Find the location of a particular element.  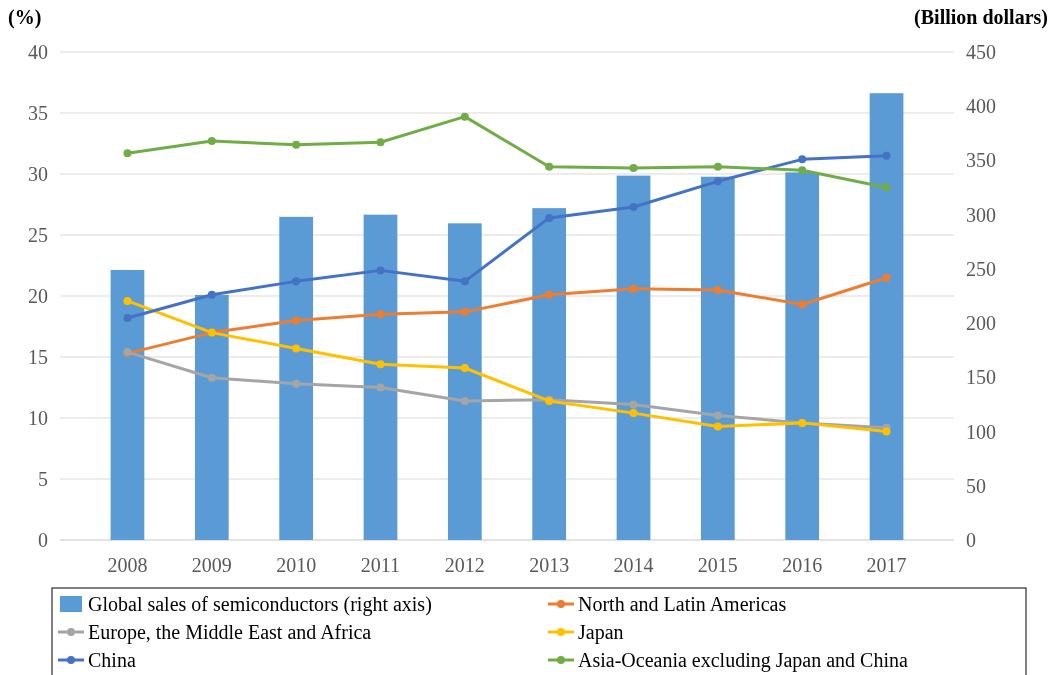

x-tick-label: 2012 is located at coordinates (464, 565).